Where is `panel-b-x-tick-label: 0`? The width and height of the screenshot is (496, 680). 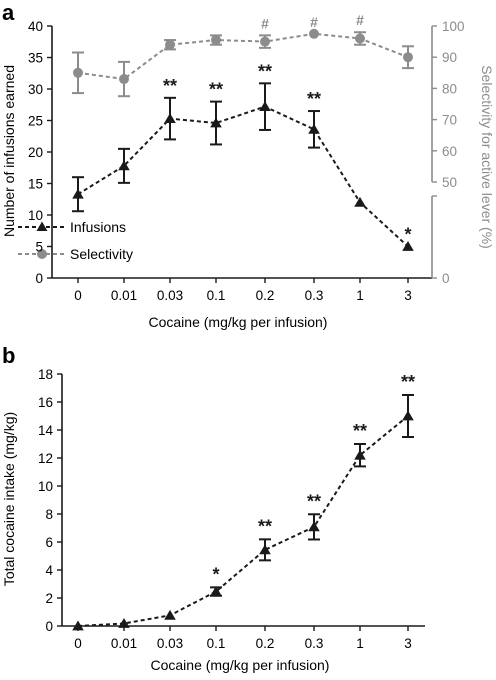
panel-b-x-tick-label: 0 is located at coordinates (78, 643).